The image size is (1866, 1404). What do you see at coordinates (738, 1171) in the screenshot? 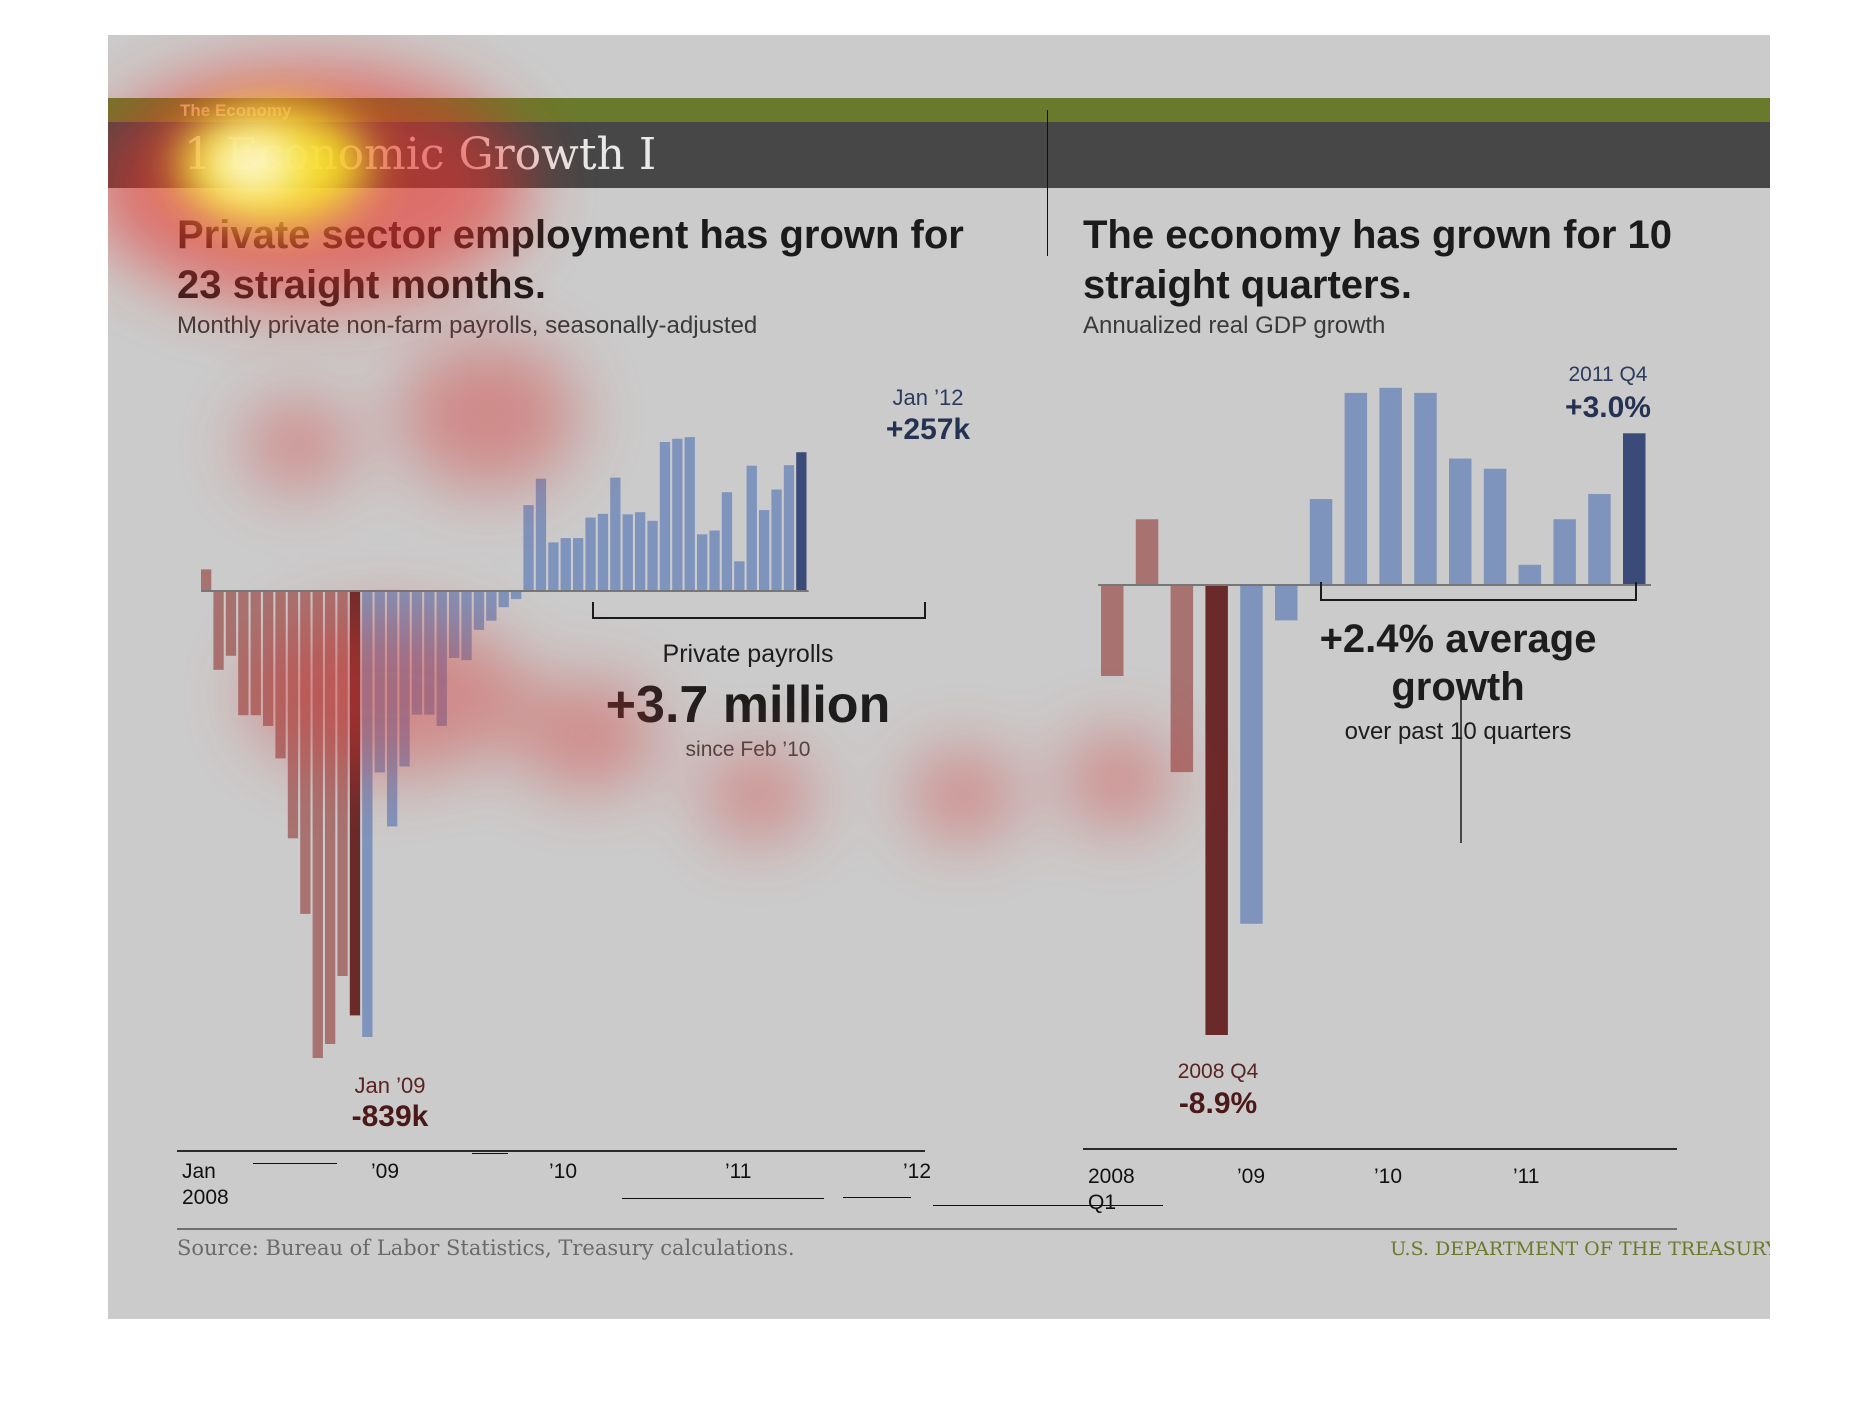
I see `payrolls-tick-11: ’11` at bounding box center [738, 1171].